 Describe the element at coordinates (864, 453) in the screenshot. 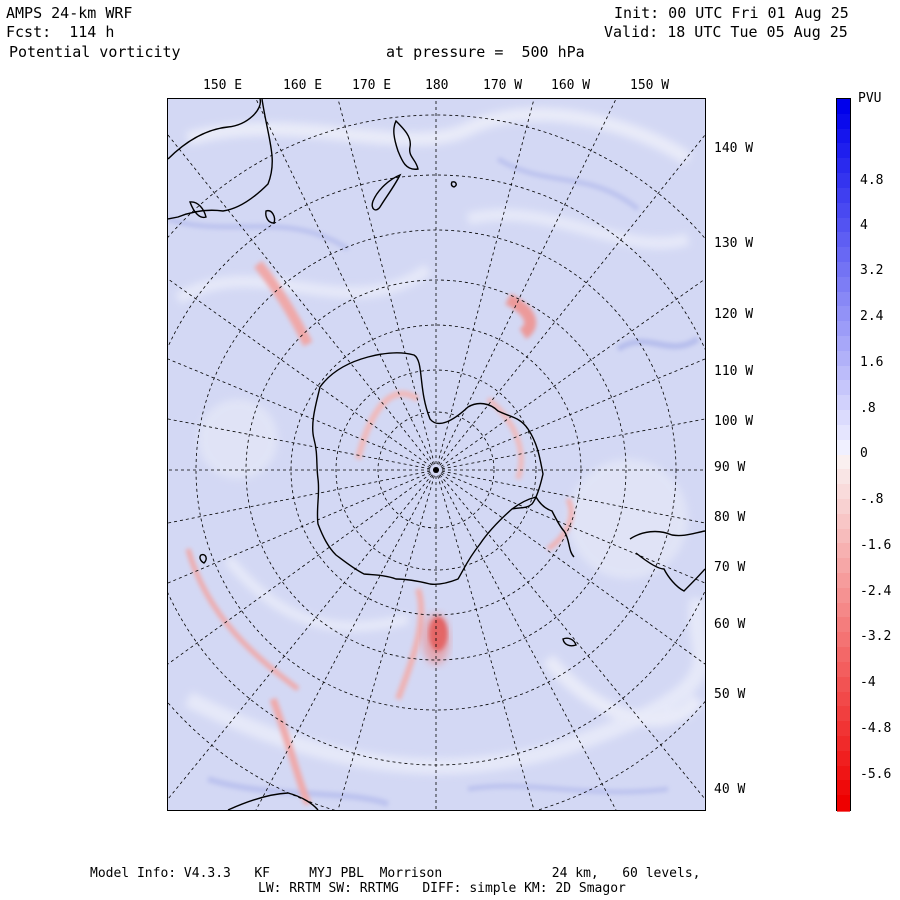

I see `colorbar-label: 0` at that location.